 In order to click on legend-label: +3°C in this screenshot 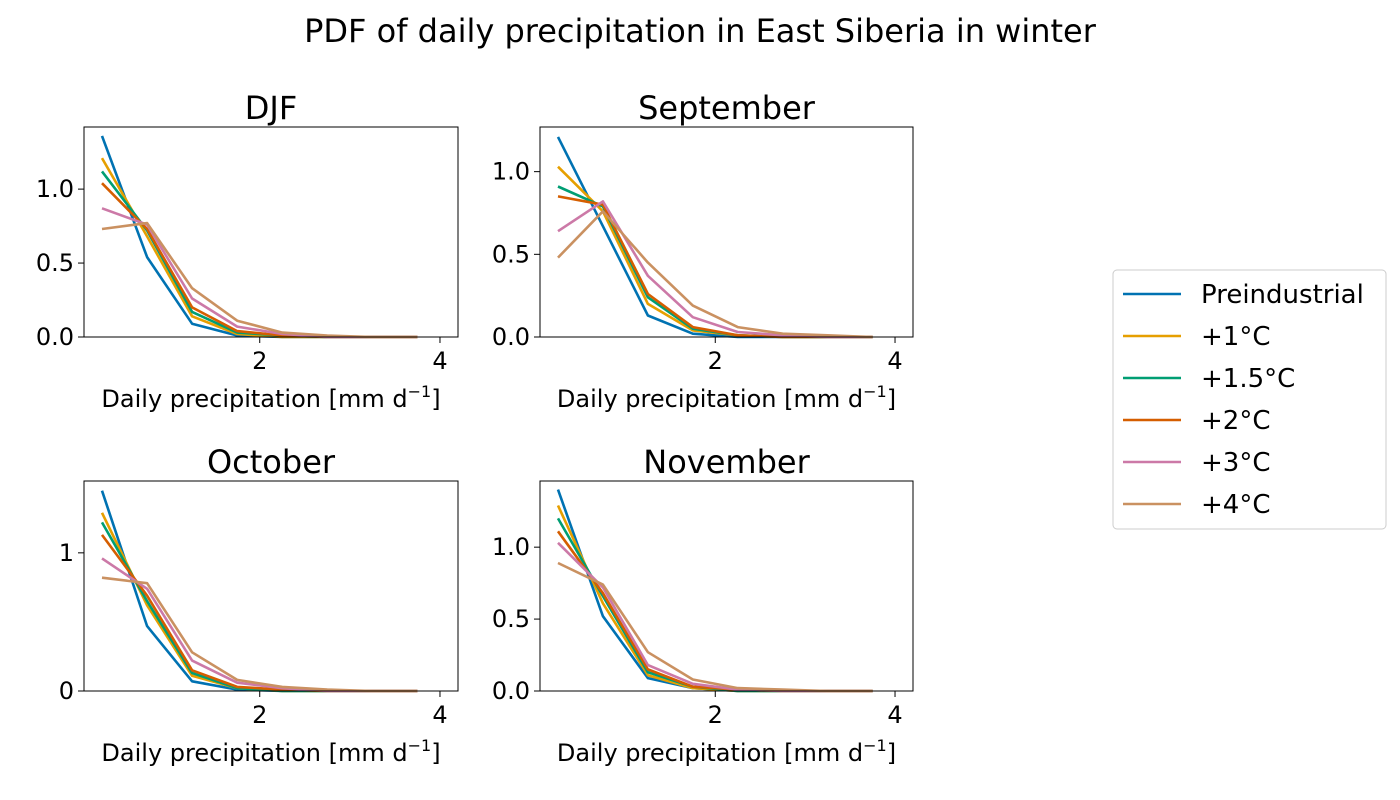, I will do `click(1235, 463)`.